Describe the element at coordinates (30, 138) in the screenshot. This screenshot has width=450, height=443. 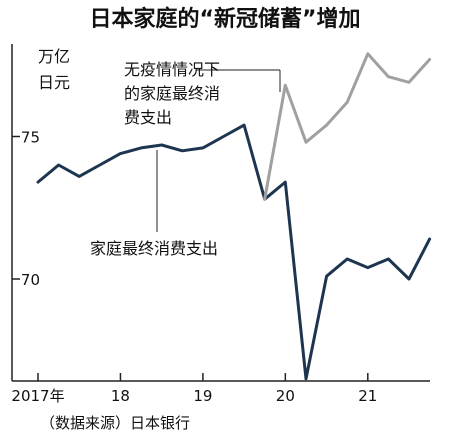
I see `y-tick-label-75: 75` at that location.